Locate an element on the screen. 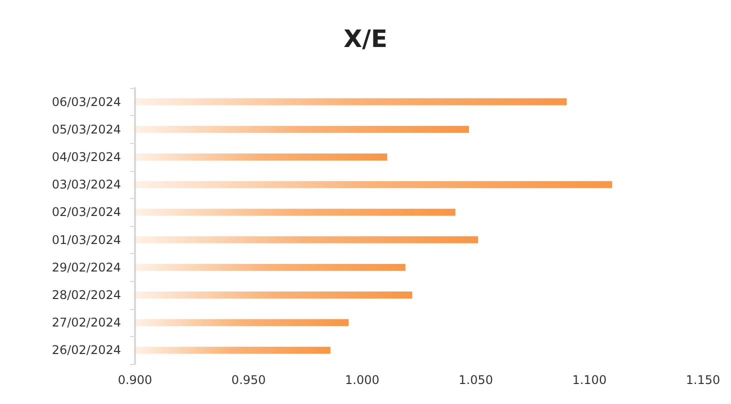 The width and height of the screenshot is (731, 404). x-tick-label: 0.900 is located at coordinates (135, 380).